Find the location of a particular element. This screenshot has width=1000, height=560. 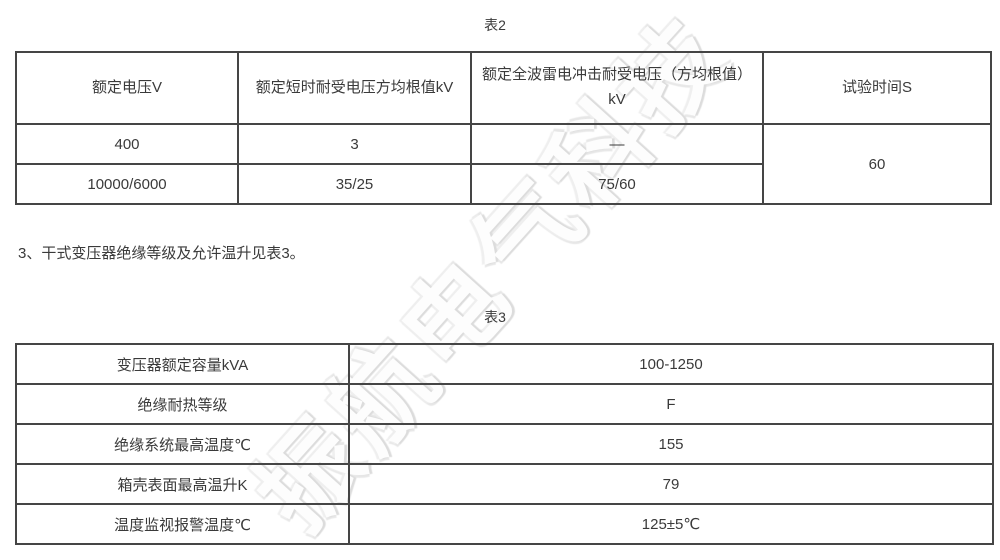

table2-row-400: 400 3 — 60 is located at coordinates (503, 164).